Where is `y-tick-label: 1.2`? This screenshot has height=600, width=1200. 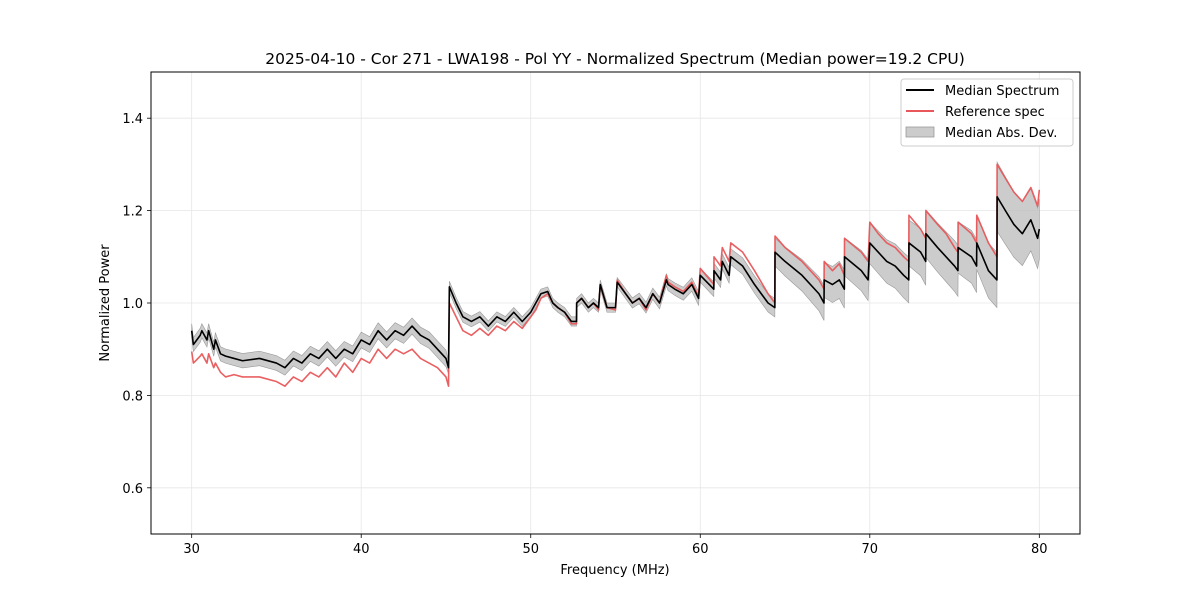
y-tick-label: 1.2 is located at coordinates (132, 212).